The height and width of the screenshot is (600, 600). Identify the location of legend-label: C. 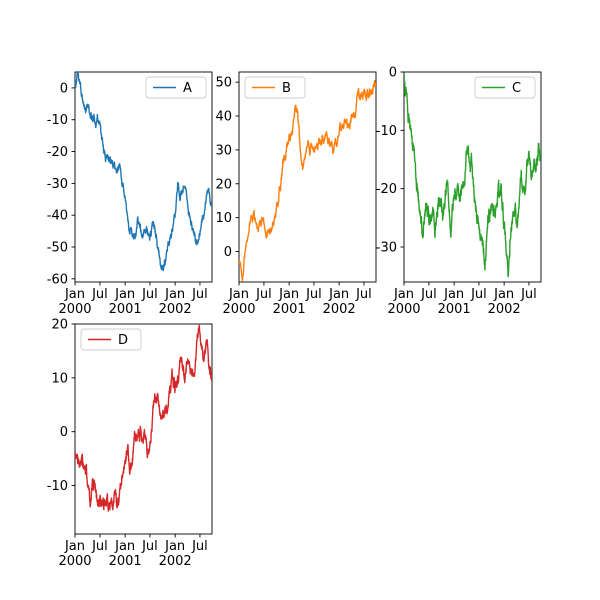
(516, 88).